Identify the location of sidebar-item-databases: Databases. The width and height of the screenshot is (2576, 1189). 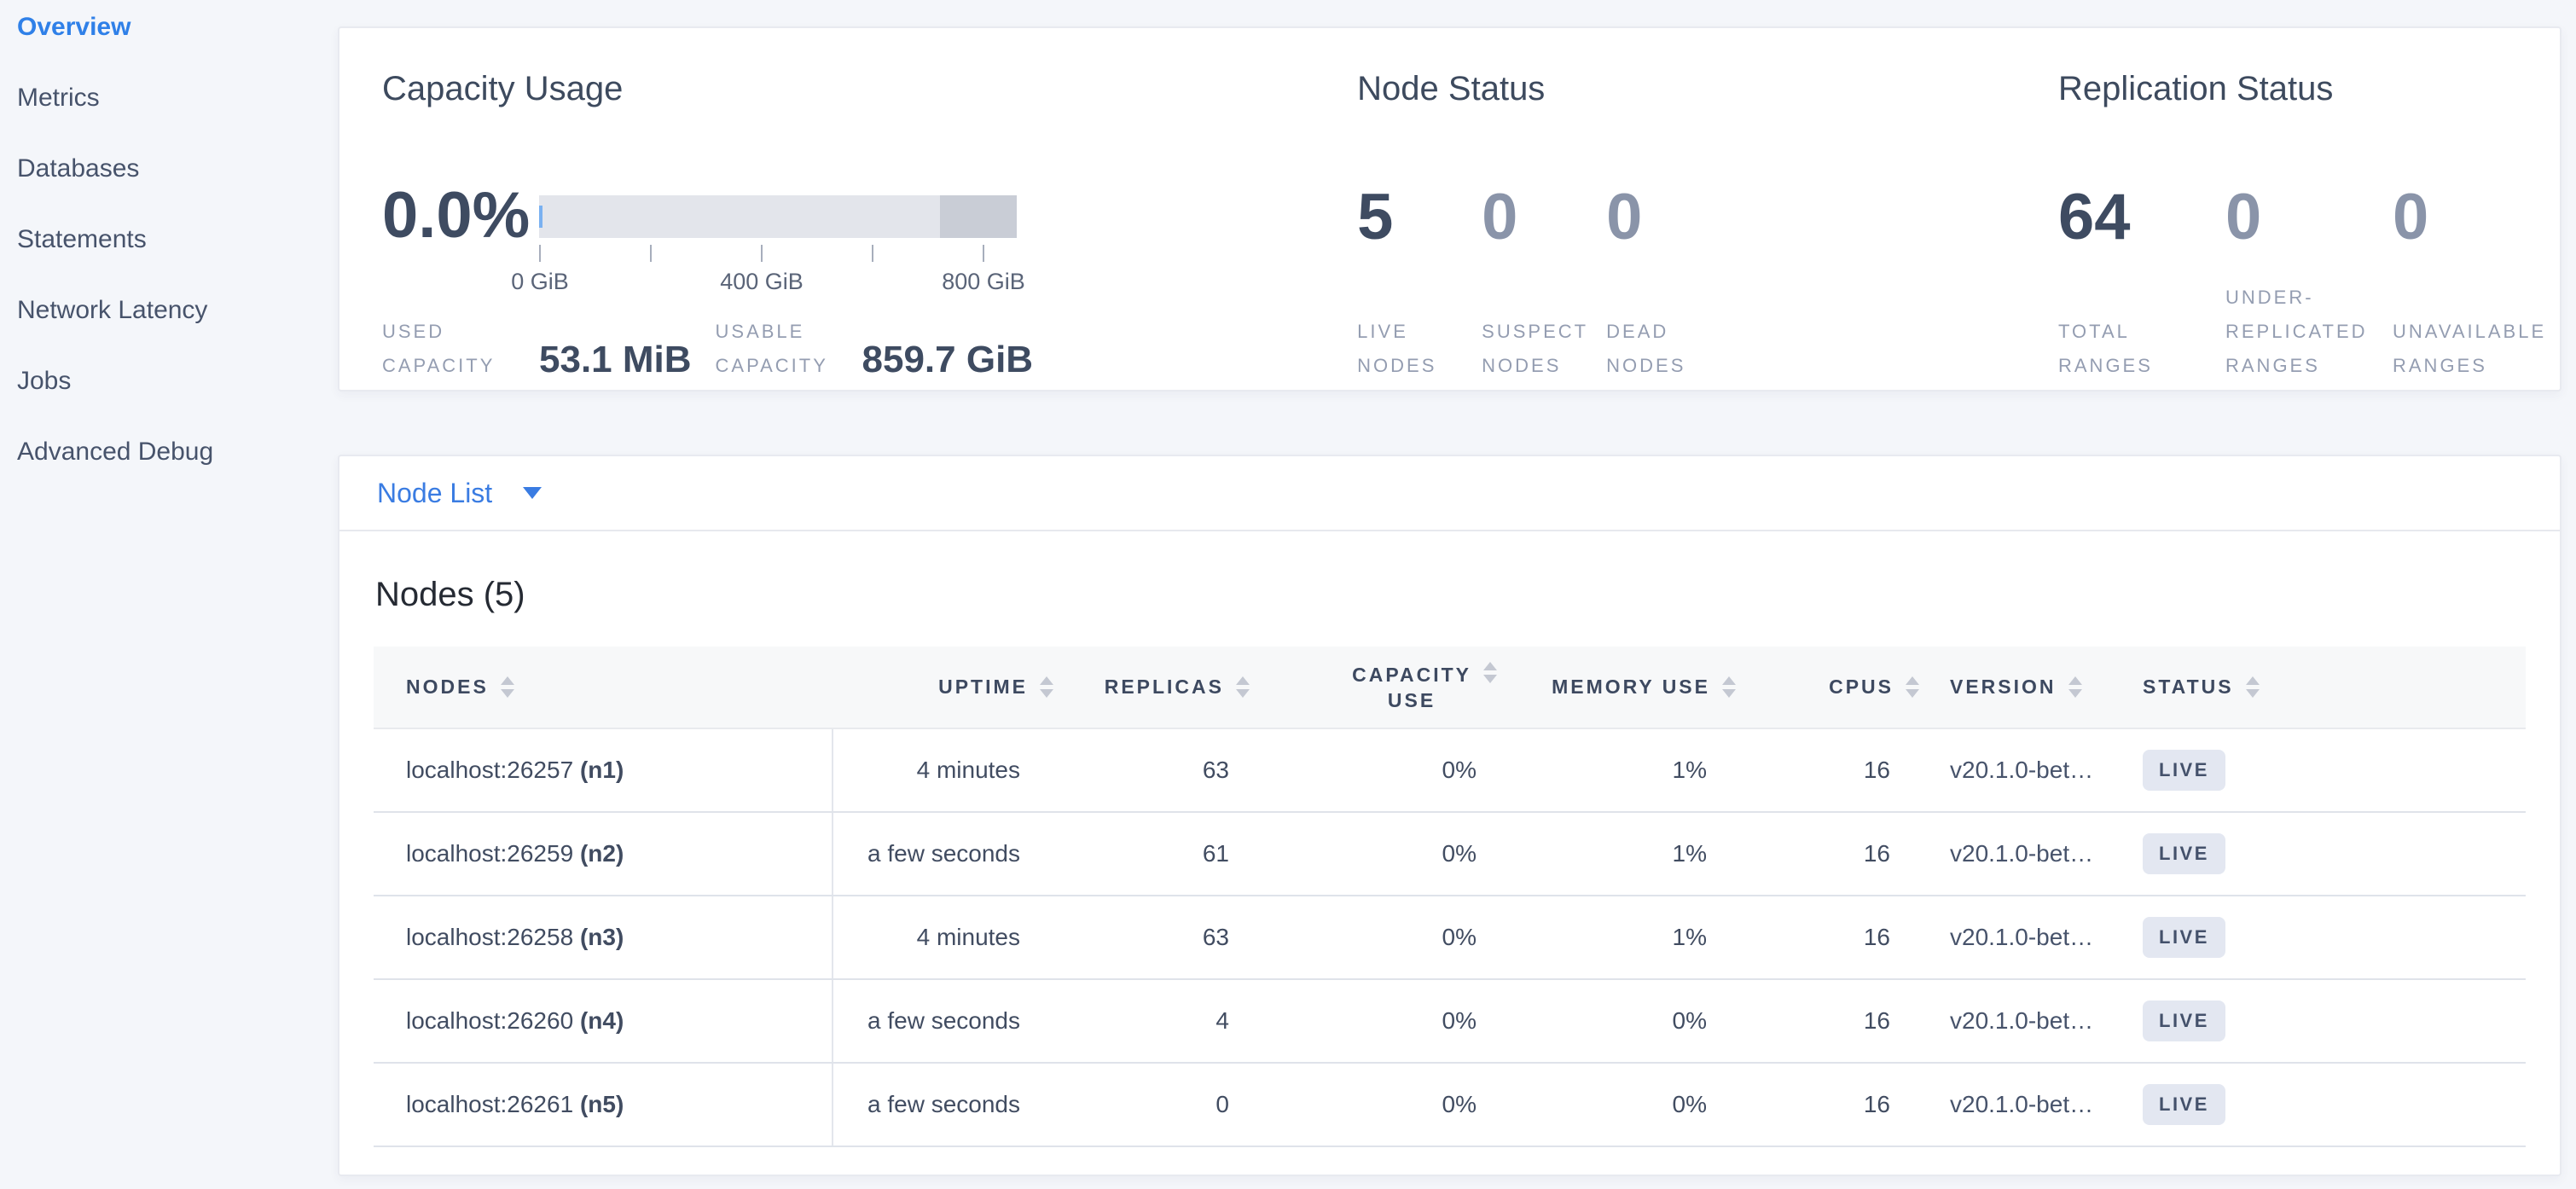
(78, 168).